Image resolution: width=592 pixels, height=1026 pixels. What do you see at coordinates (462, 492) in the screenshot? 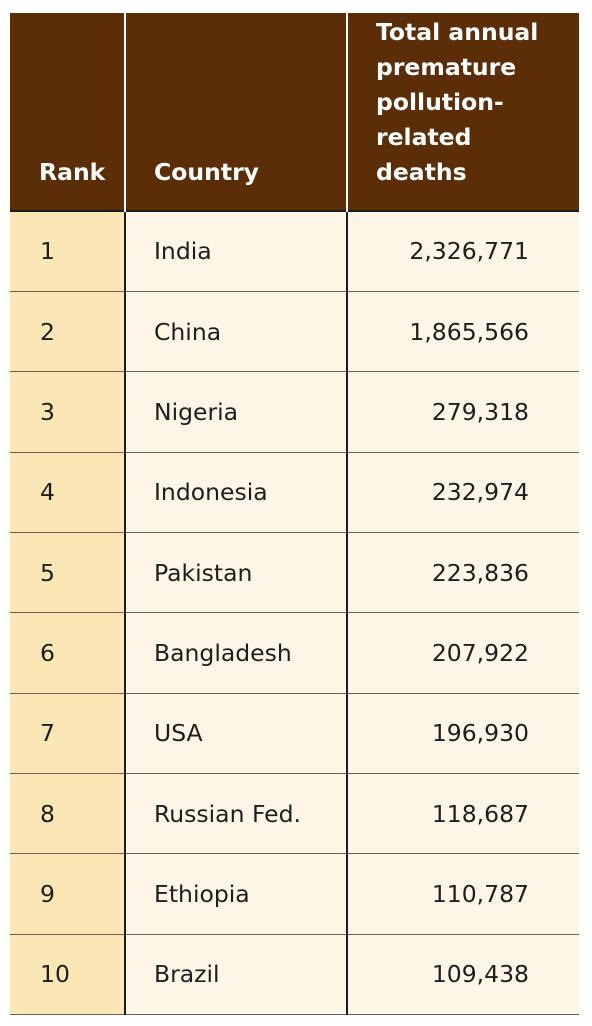
I see `deaths-cell: 232,974` at bounding box center [462, 492].